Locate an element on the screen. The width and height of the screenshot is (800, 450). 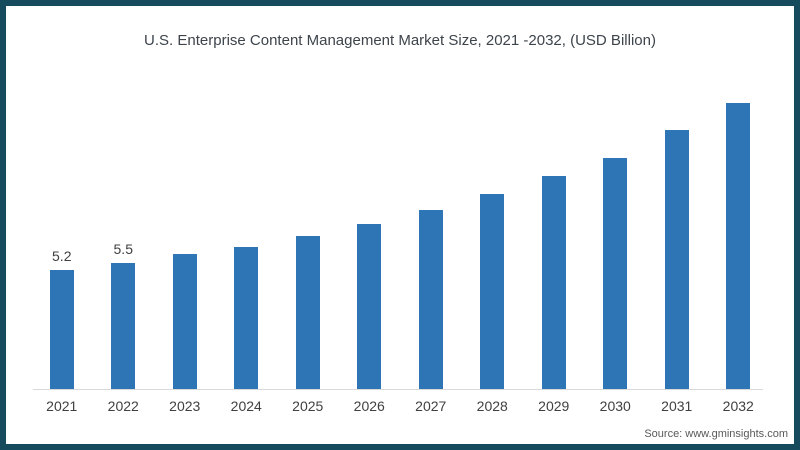
bar-group: 5.5 is located at coordinates (124, 315).